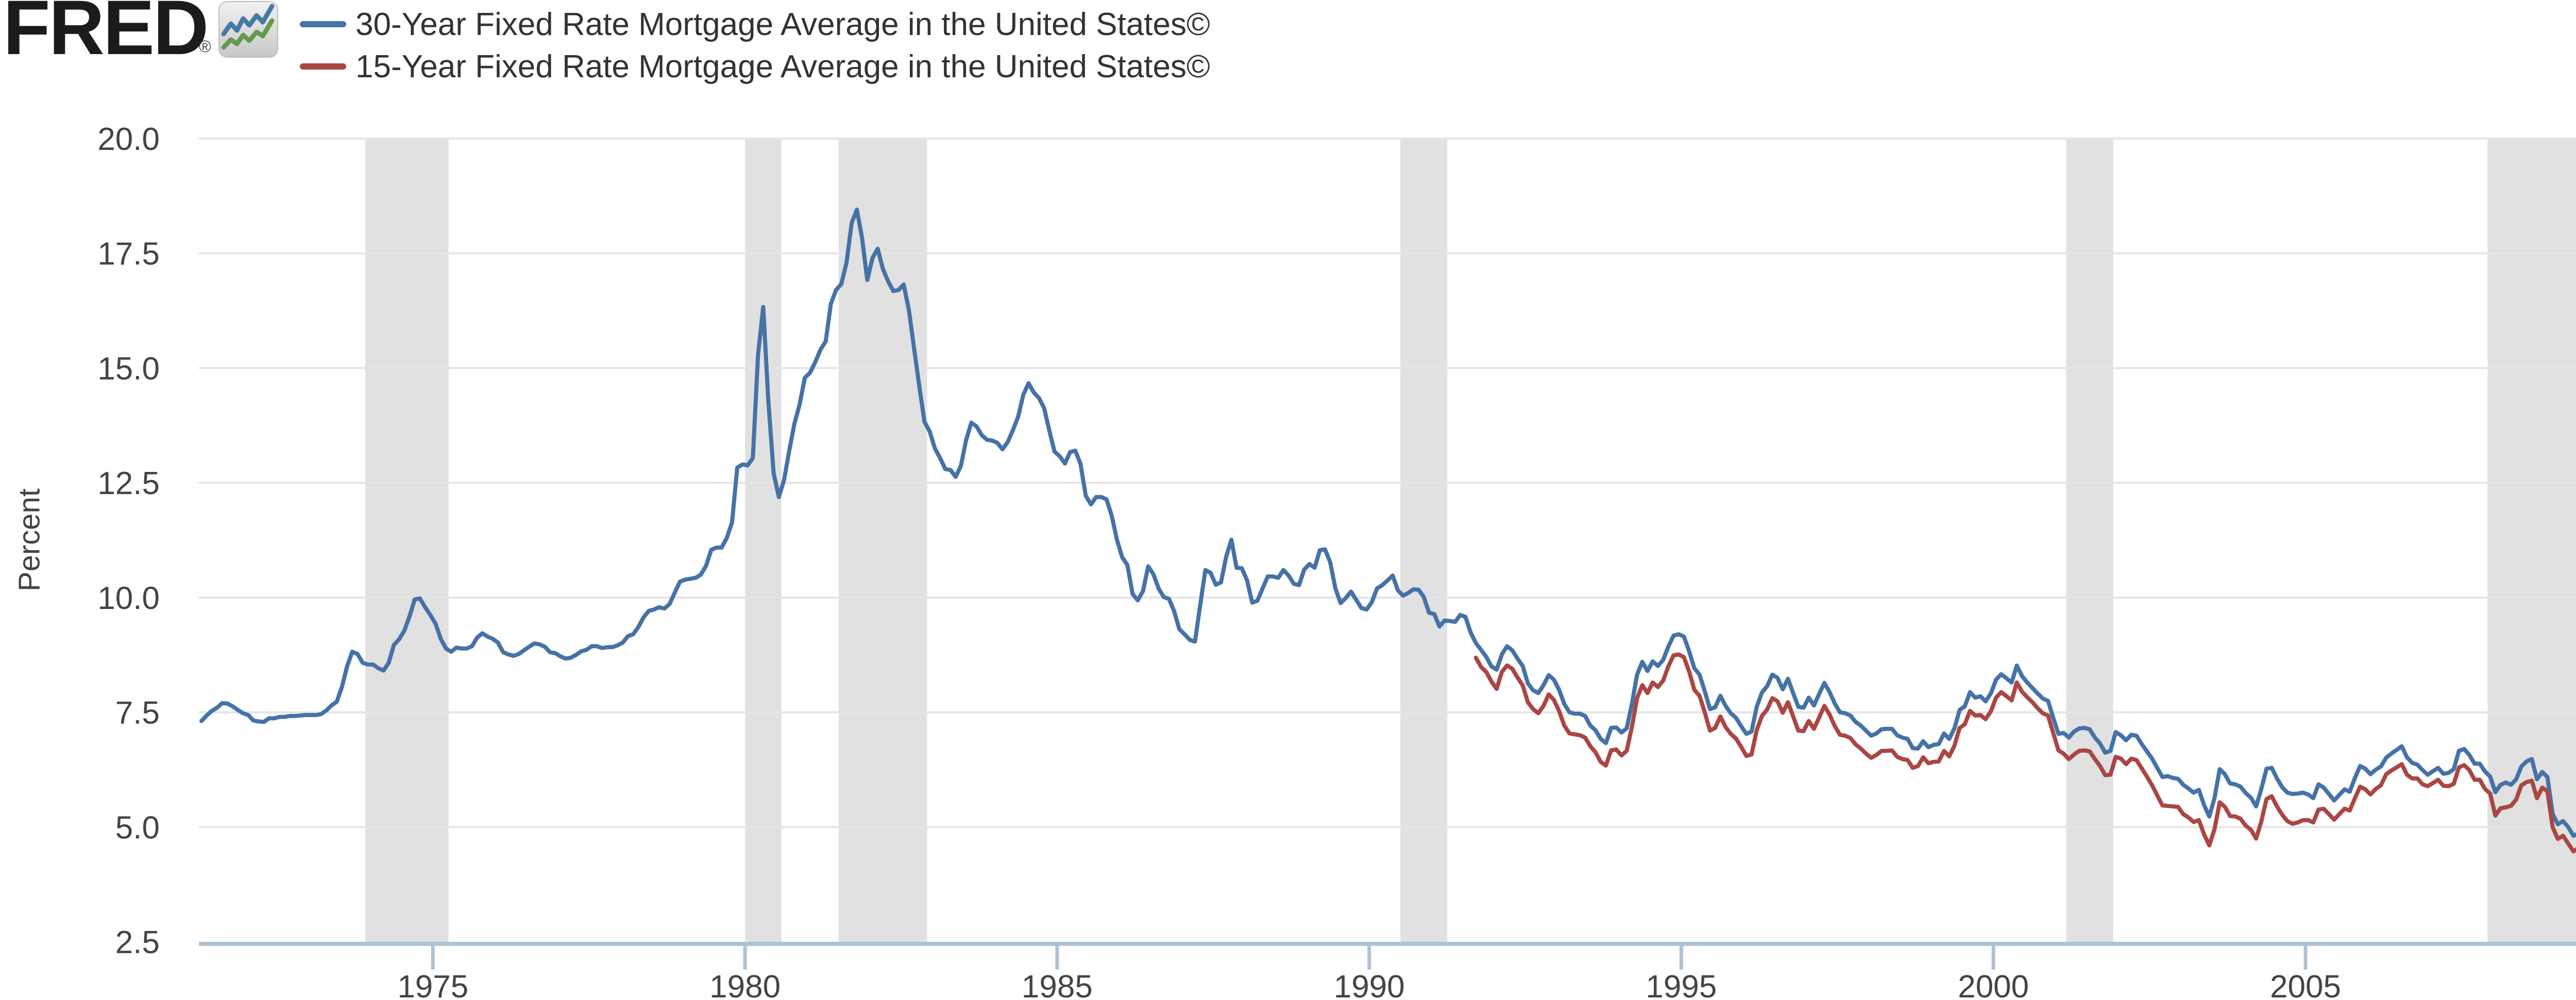 The height and width of the screenshot is (1000, 2576). What do you see at coordinates (29, 539) in the screenshot?
I see `y-axis-title: Percent` at bounding box center [29, 539].